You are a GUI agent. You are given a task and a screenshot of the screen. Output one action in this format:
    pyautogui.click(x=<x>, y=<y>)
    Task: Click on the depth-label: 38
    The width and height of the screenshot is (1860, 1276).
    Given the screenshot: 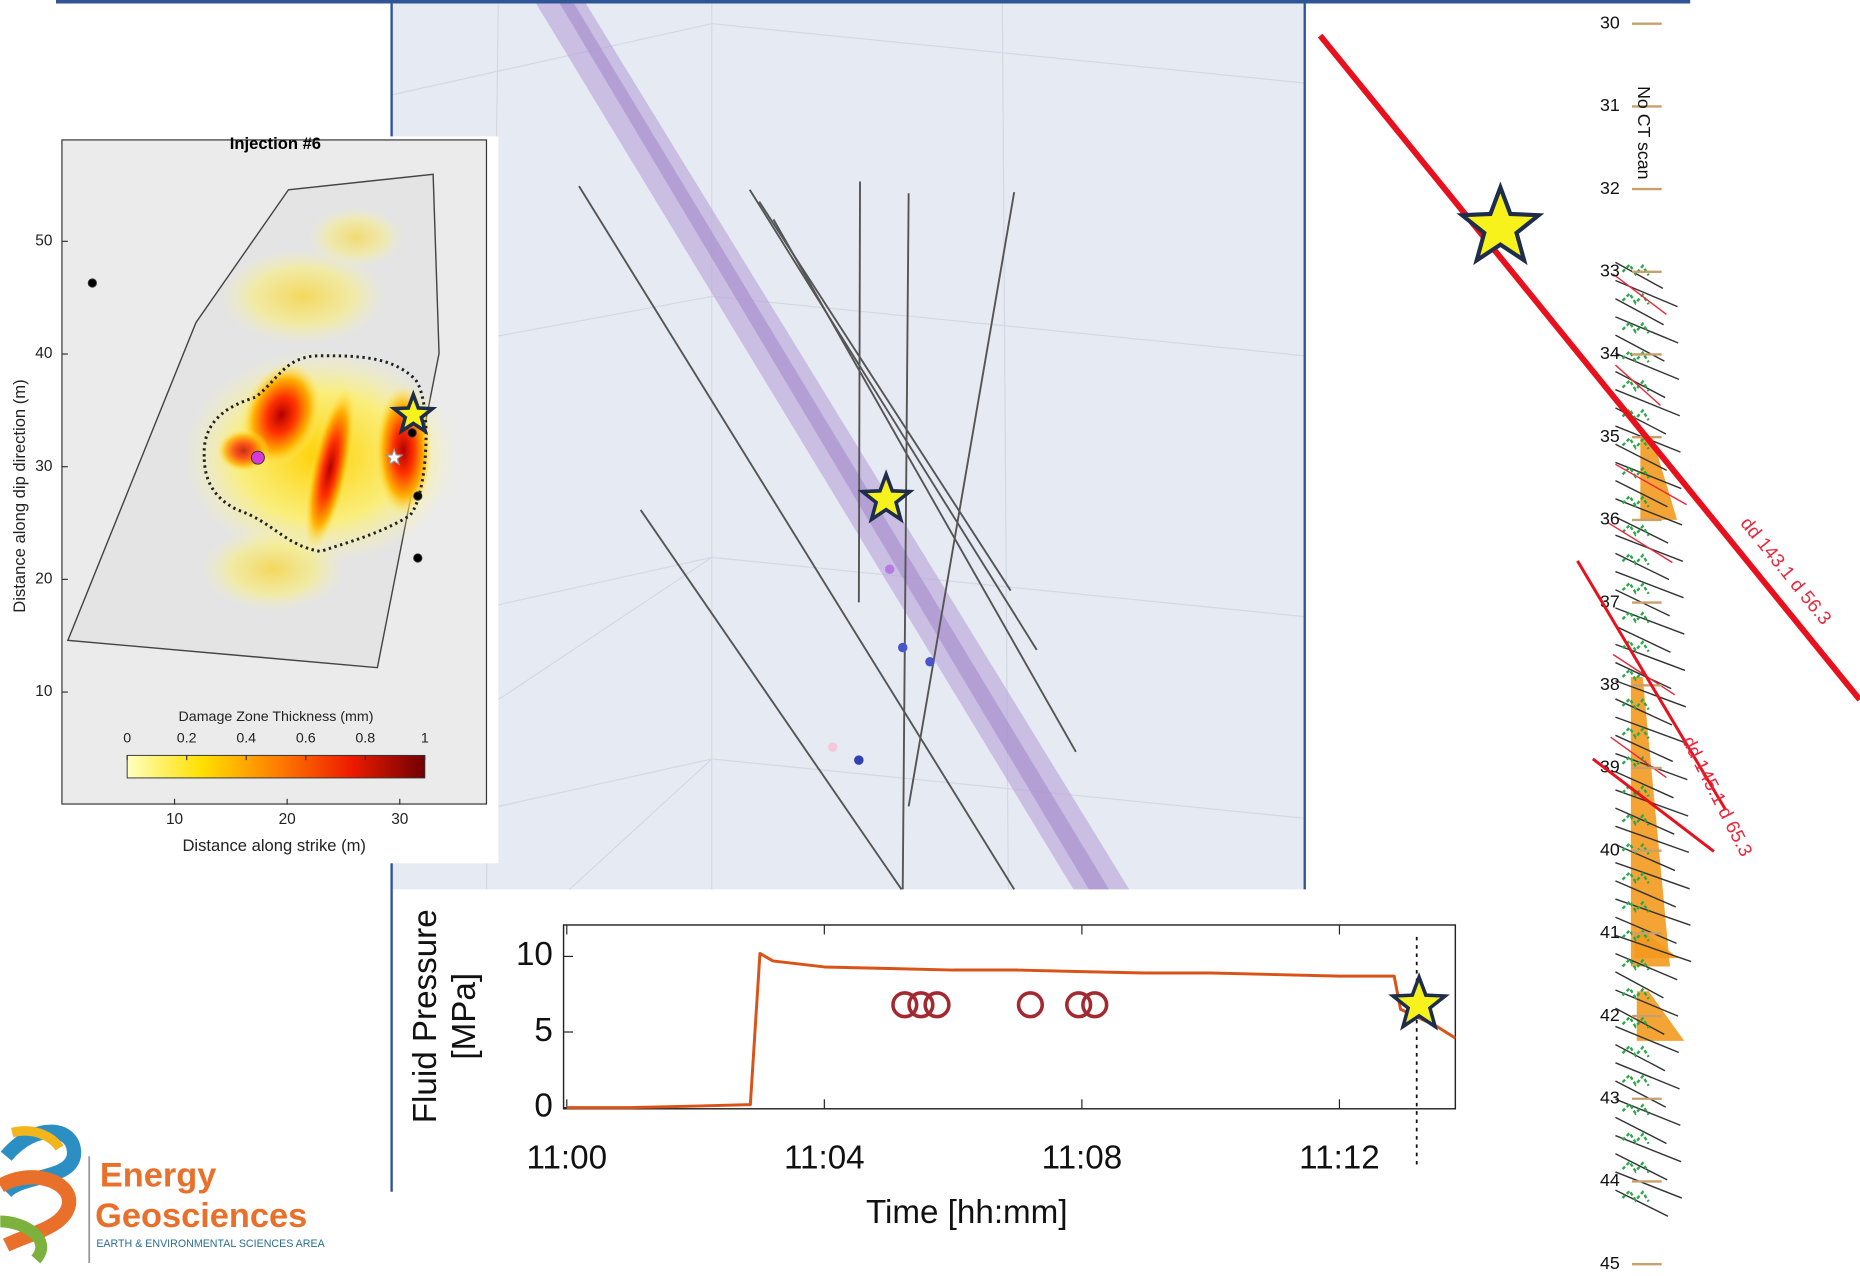 What is the action you would take?
    pyautogui.click(x=1610, y=684)
    